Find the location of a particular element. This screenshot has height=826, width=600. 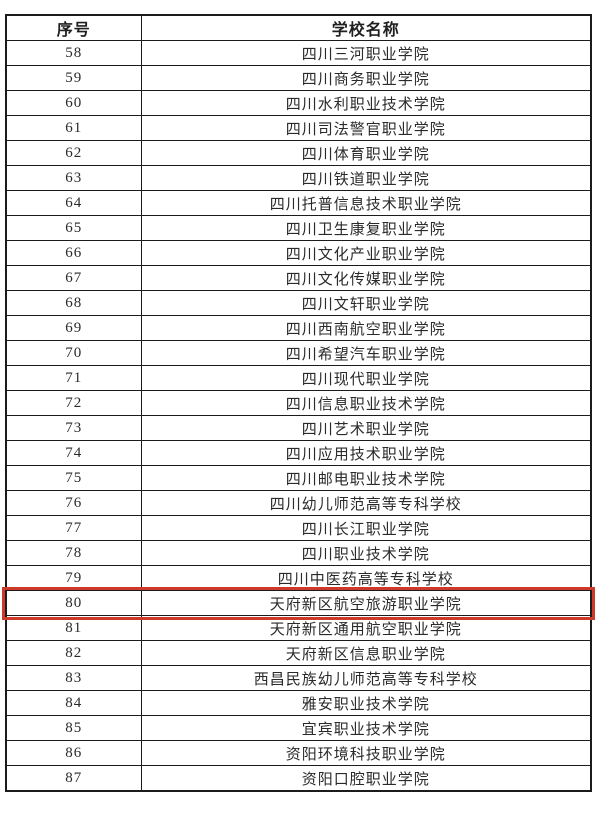

table-row: 86 资阳环境科技职业学院 is located at coordinates (298, 753).